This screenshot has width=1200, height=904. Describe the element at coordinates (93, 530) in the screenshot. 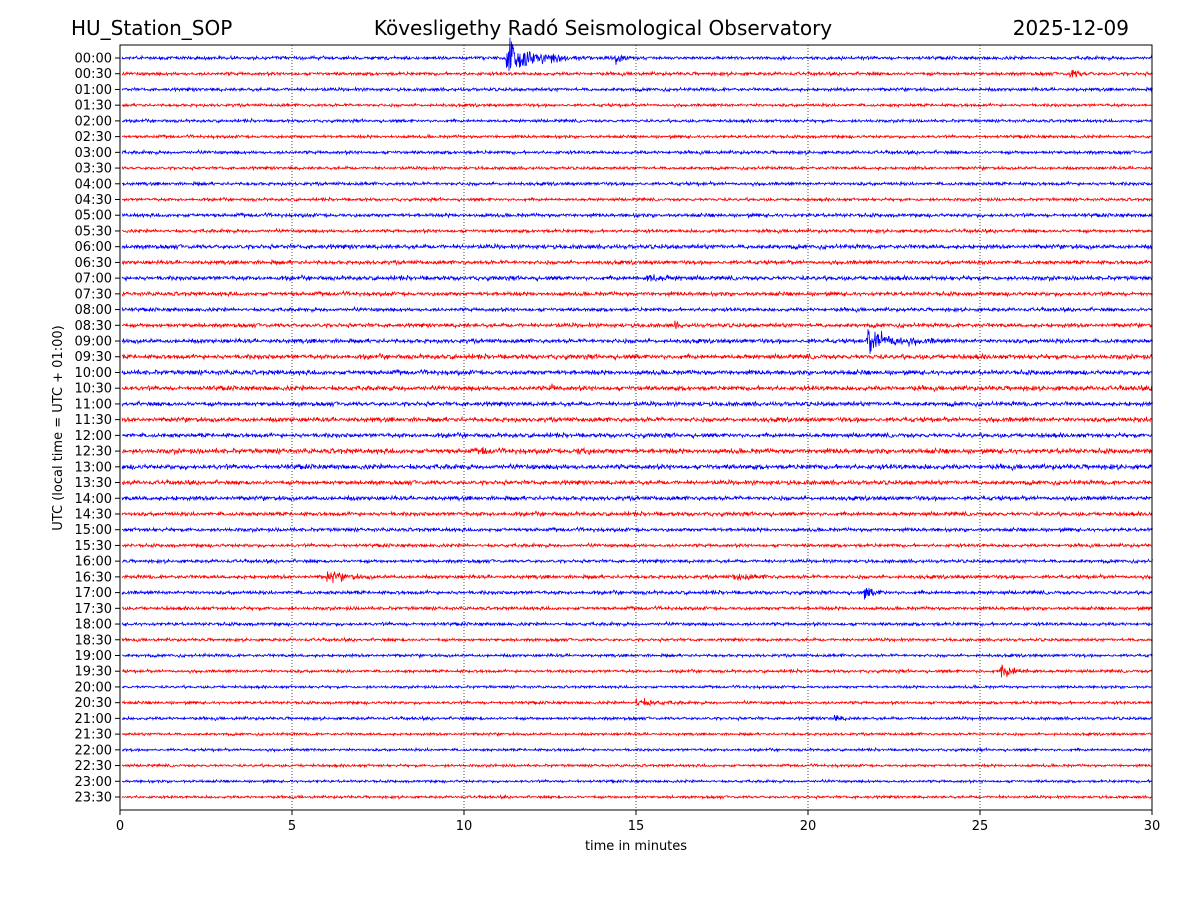

I see `row-label: 15:00` at that location.